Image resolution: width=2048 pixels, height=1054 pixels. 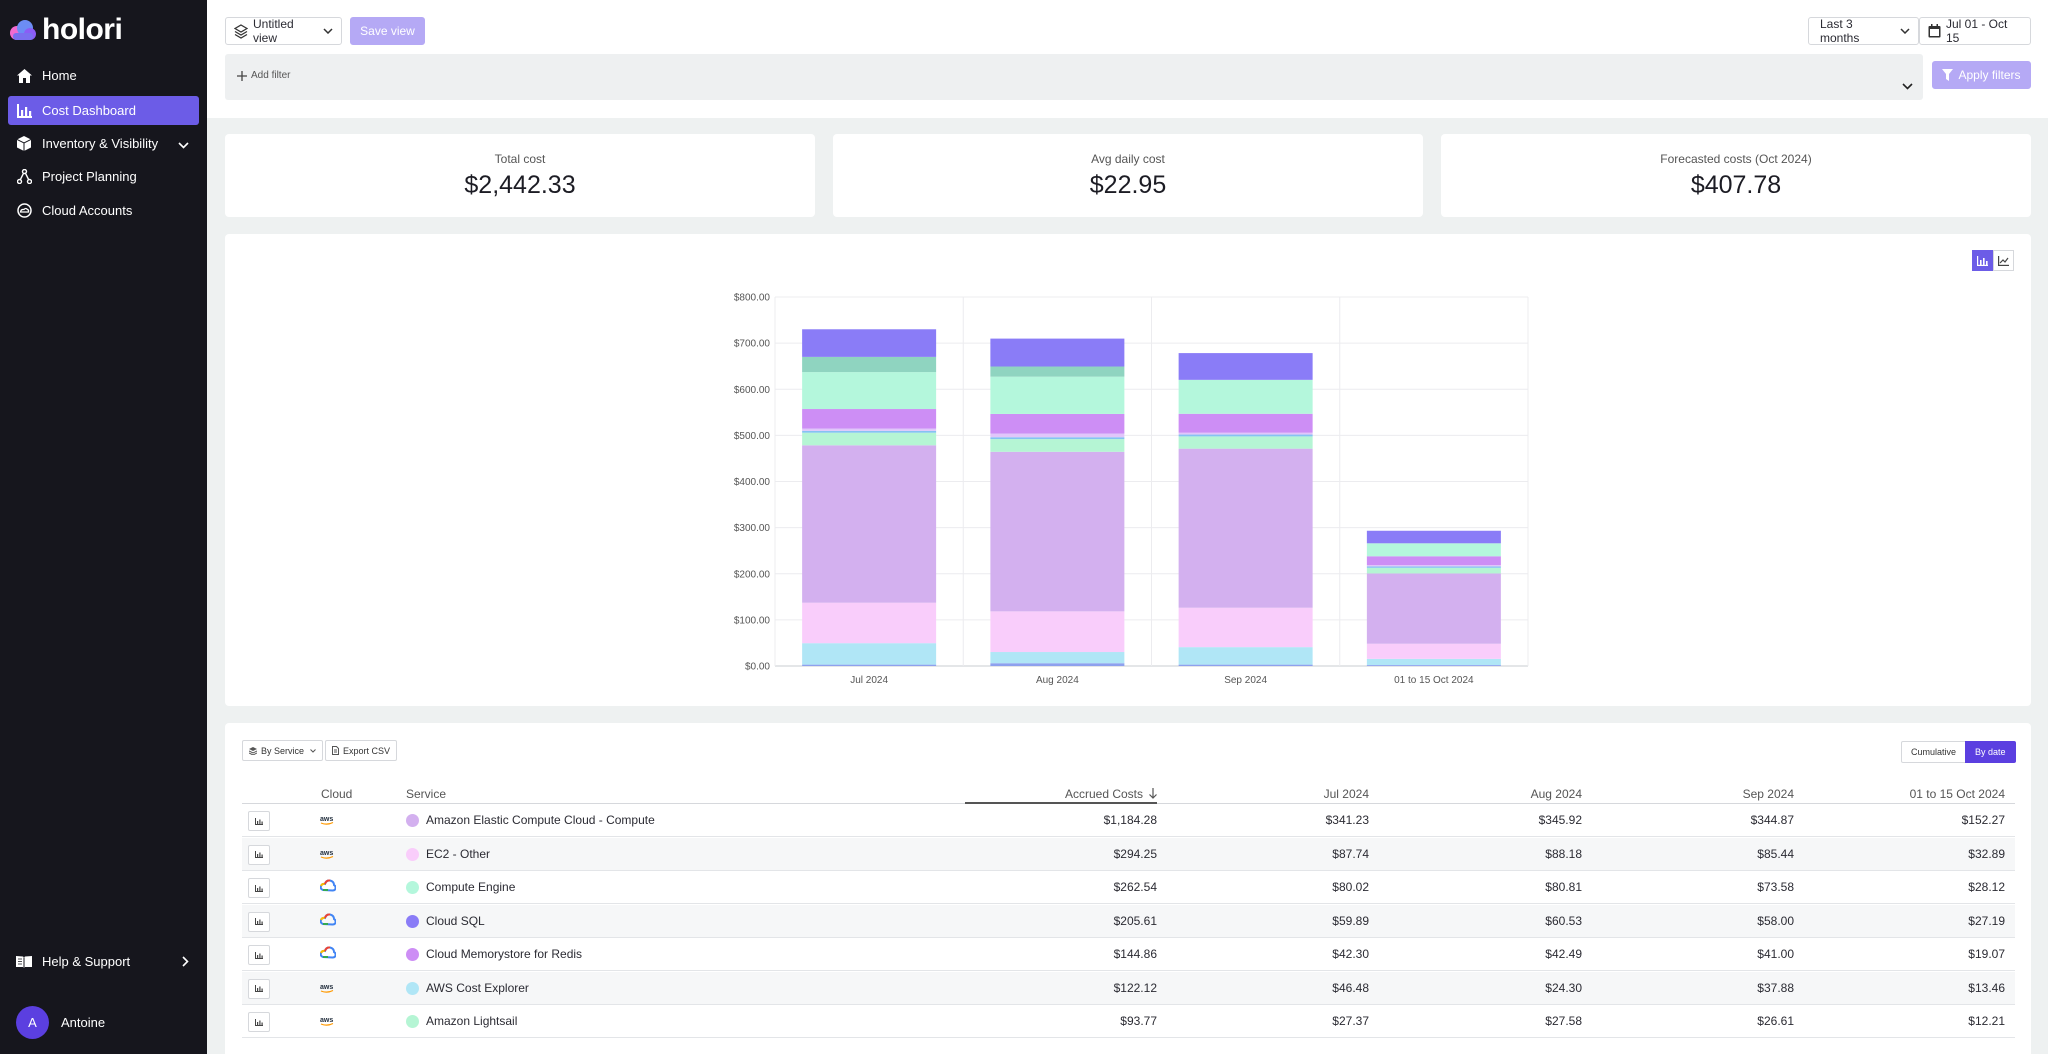 I want to click on group-by-dropdown: By Service, so click(x=283, y=750).